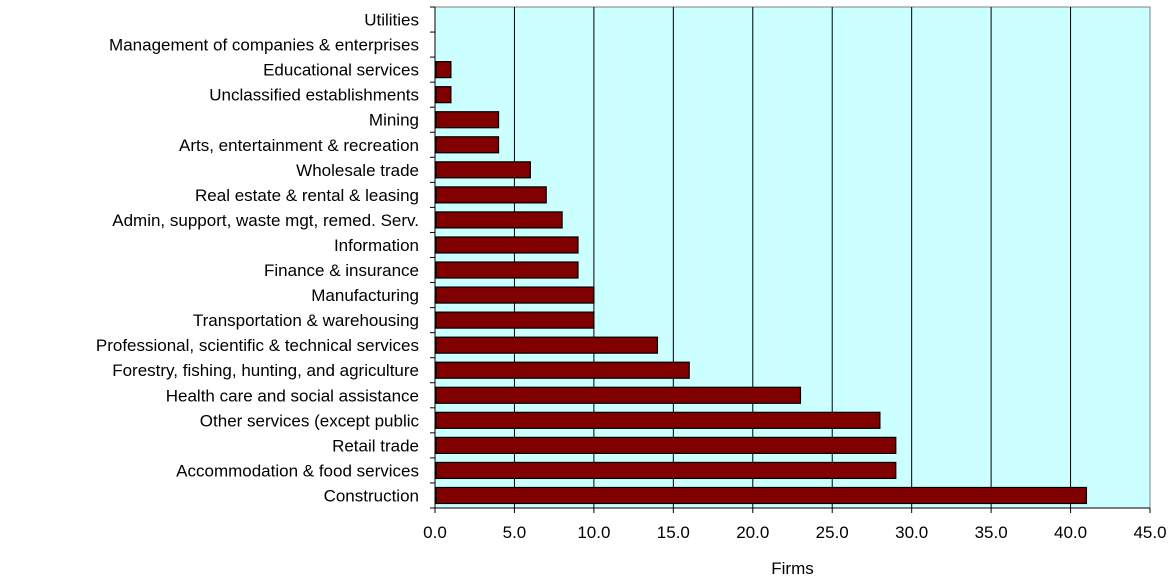 This screenshot has width=1175, height=581. Describe the element at coordinates (394, 120) in the screenshot. I see `category-label: Mining` at that location.